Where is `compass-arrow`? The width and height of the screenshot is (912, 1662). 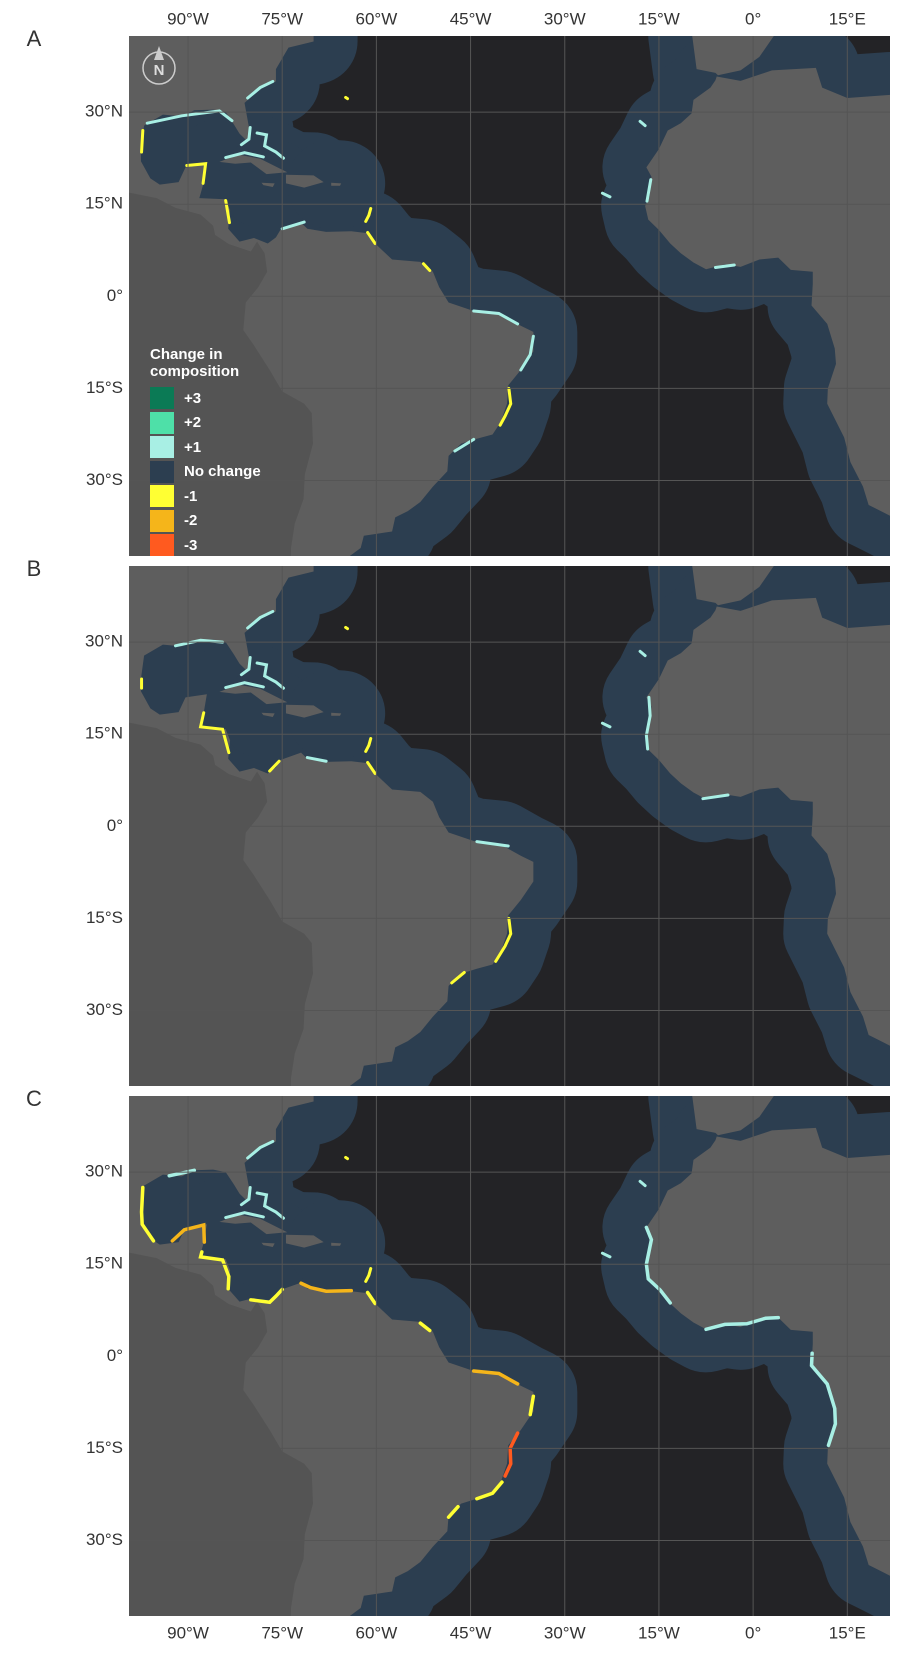
compass-arrow is located at coordinates (159, 53).